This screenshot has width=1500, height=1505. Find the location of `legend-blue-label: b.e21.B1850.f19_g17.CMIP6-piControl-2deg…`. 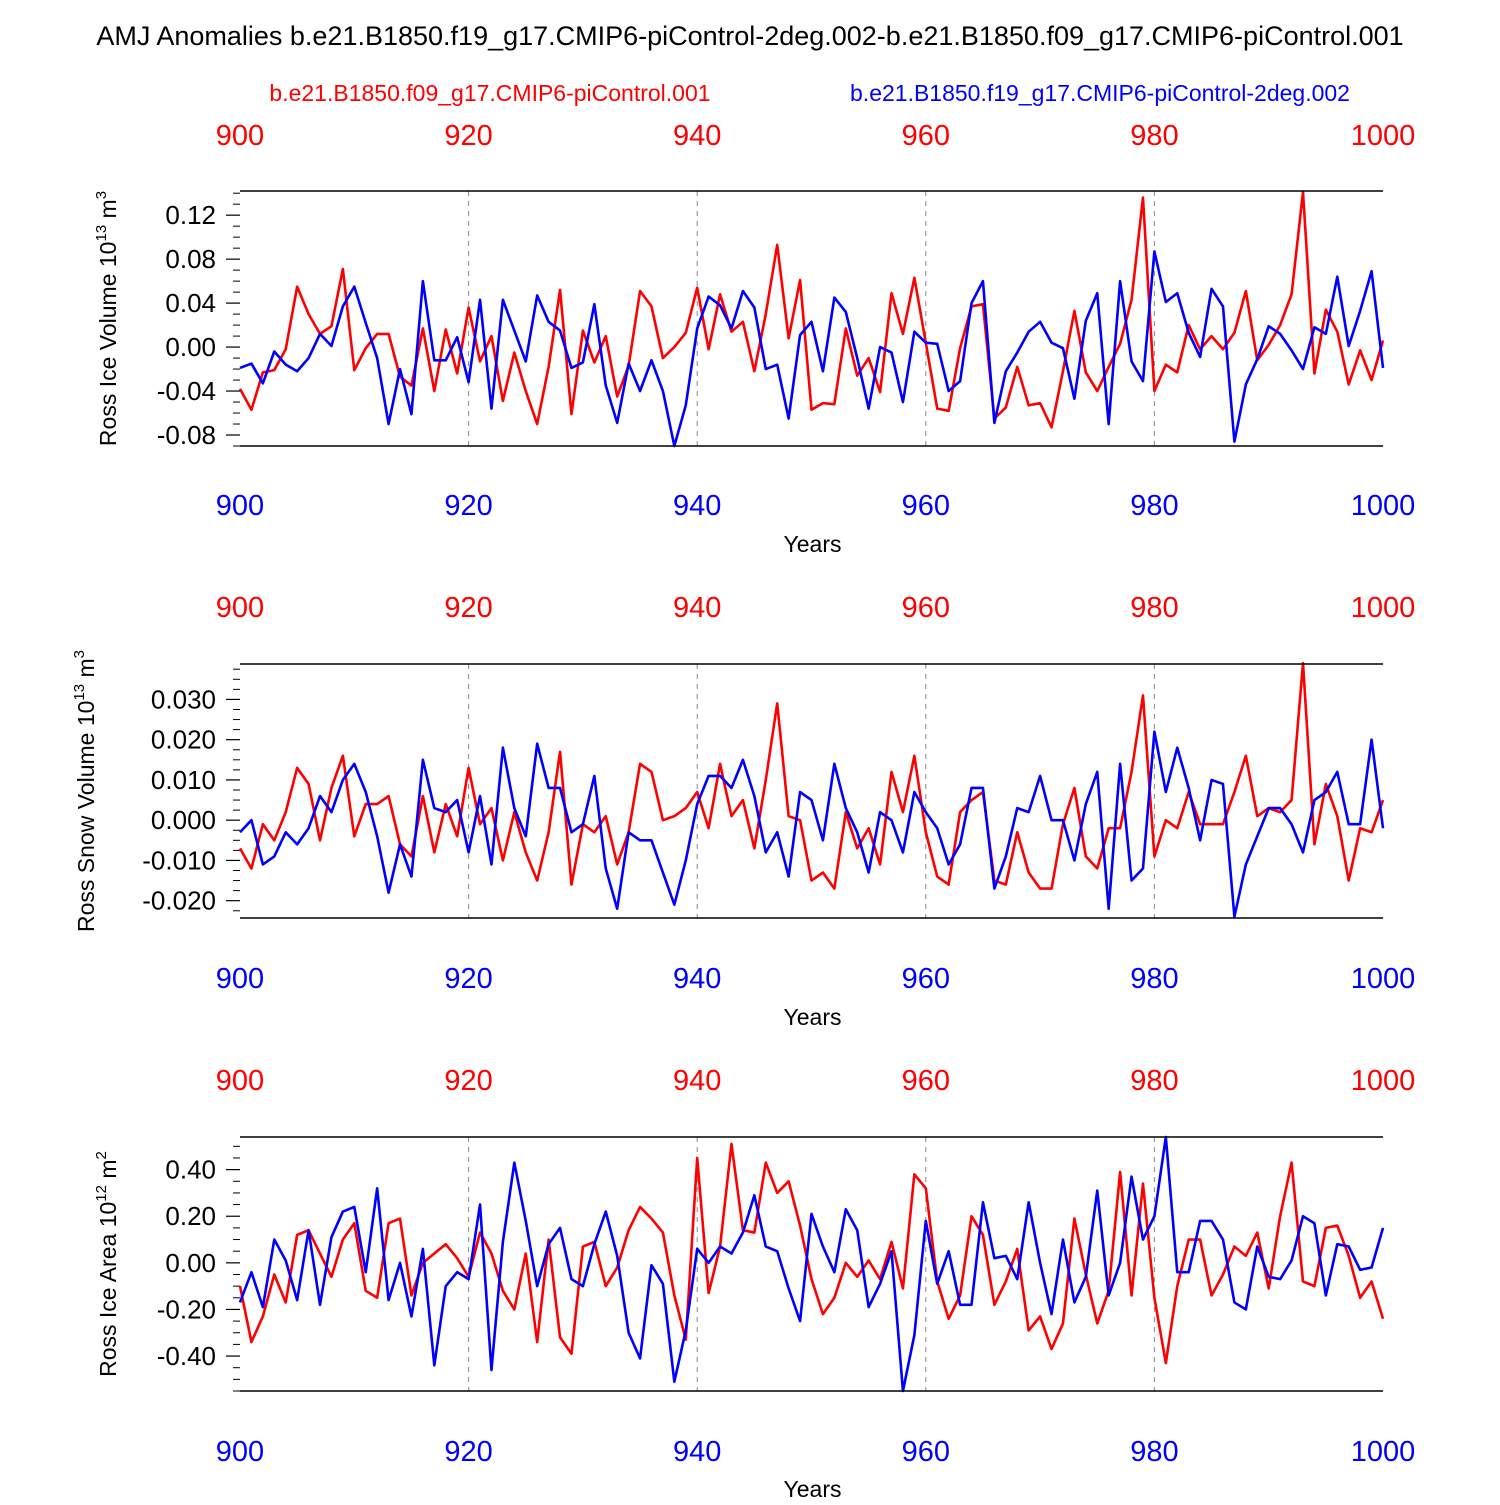

legend-blue-label: b.e21.B1850.f19_g17.CMIP6-piControl-2deg… is located at coordinates (1100, 93).